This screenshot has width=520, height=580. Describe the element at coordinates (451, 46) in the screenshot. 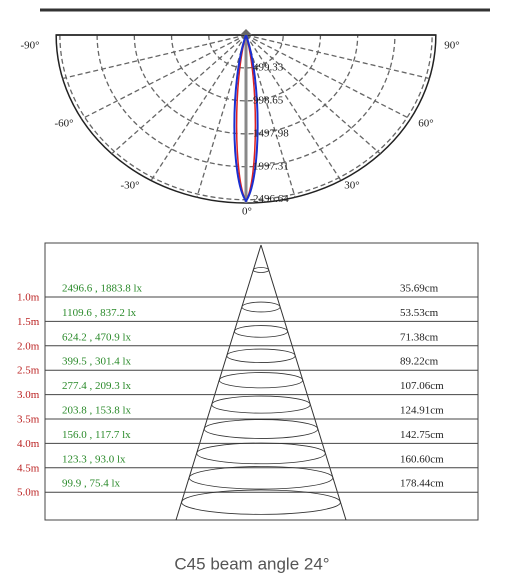

I see `angle-label: 90°` at that location.